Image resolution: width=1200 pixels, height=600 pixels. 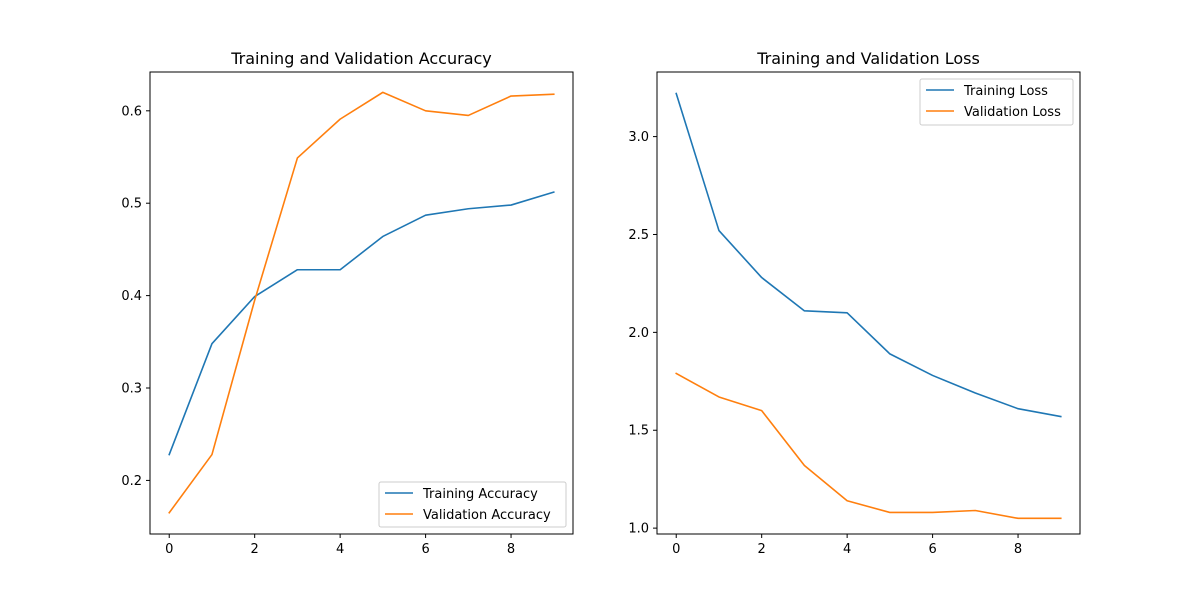 What do you see at coordinates (255, 549) in the screenshot?
I see `accuracy-x-tick-label: 2` at bounding box center [255, 549].